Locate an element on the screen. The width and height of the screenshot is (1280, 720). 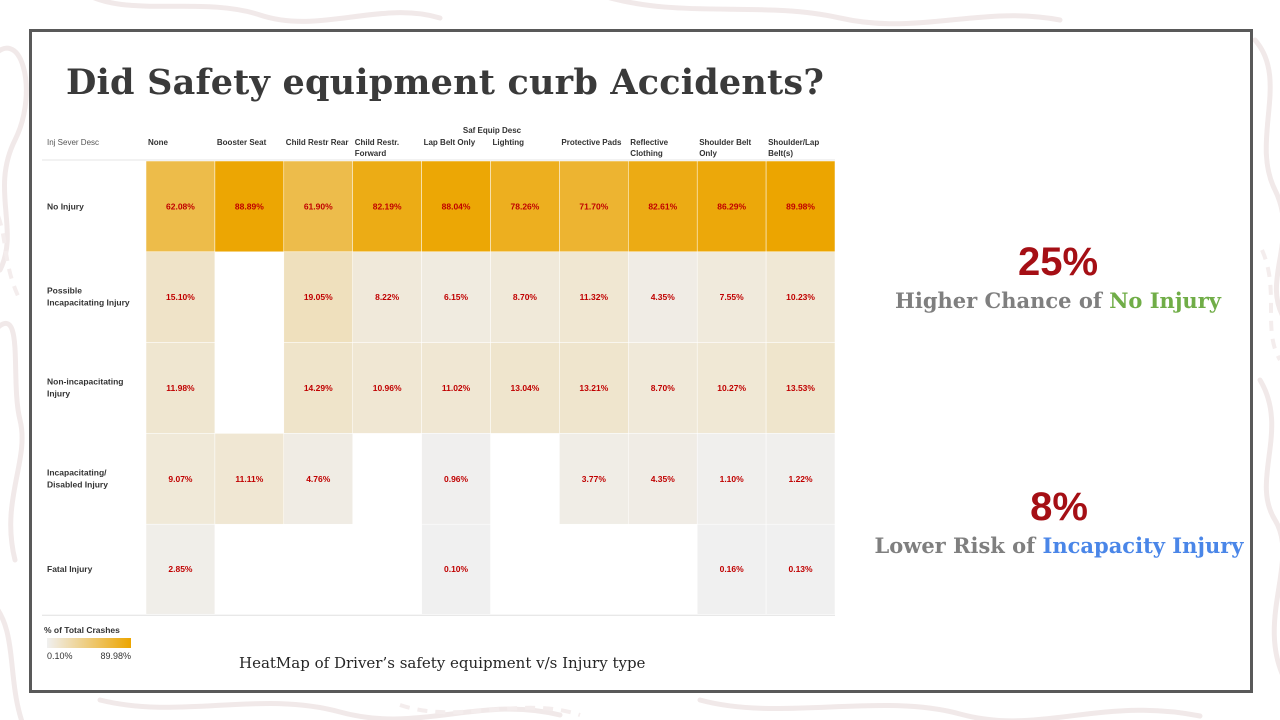
cell-value-label: 8.22% is located at coordinates (387, 297).